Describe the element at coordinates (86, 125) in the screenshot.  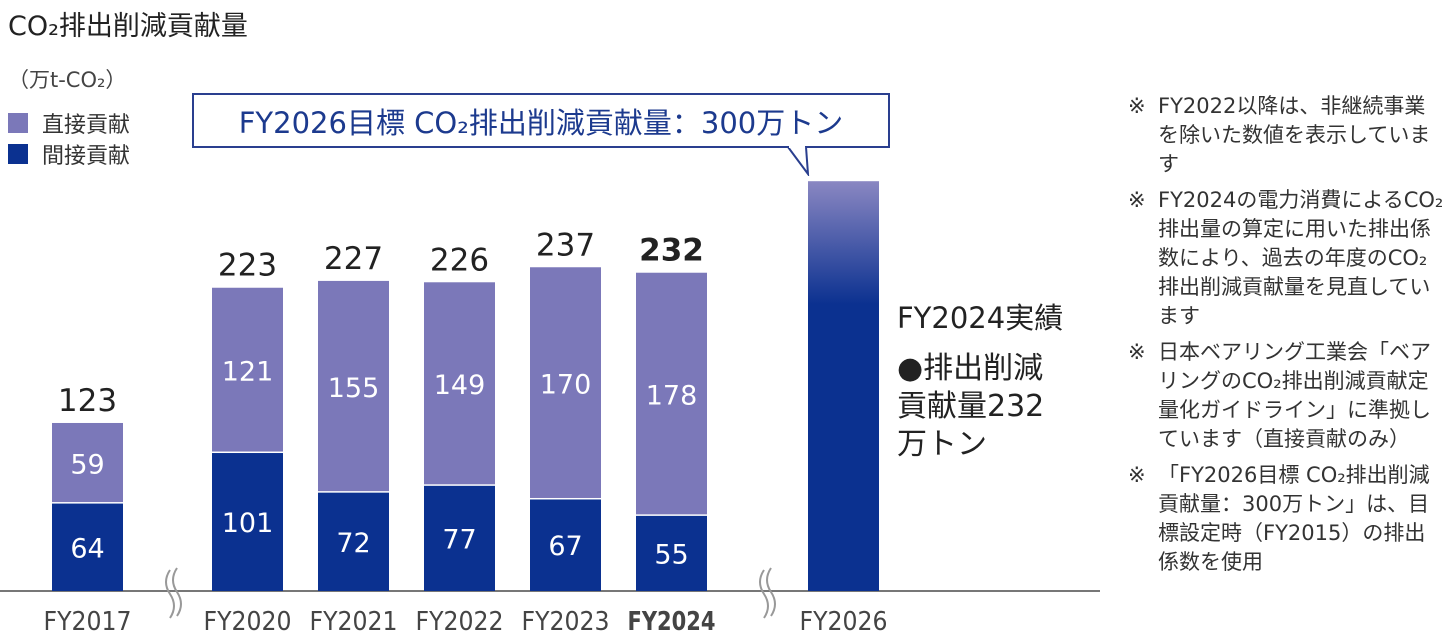
I see `legend-label-direct: 直接貢献` at that location.